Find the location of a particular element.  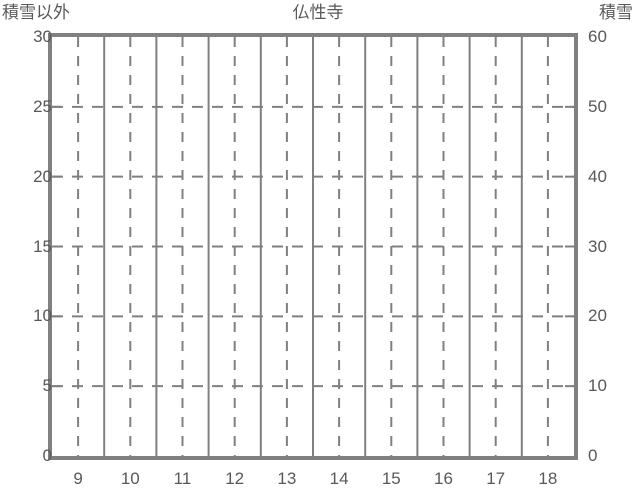

left-tick-5: 5 is located at coordinates (47, 386).